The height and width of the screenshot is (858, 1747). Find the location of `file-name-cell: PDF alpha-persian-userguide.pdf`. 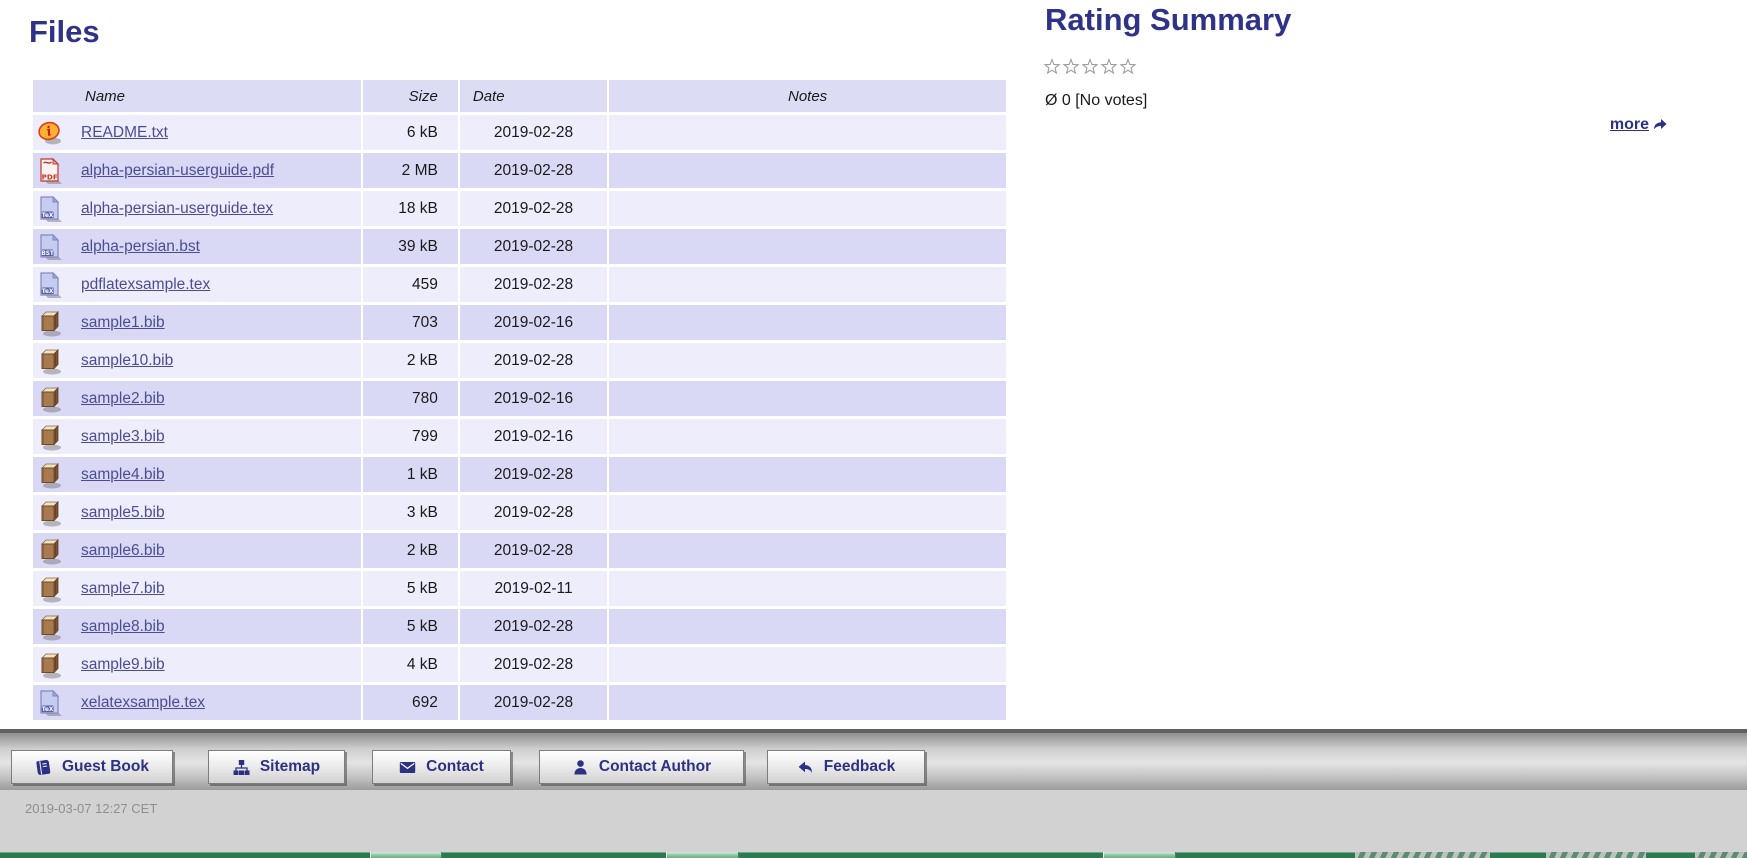

file-name-cell: PDF alpha-persian-userguide.pdf is located at coordinates (197, 170).